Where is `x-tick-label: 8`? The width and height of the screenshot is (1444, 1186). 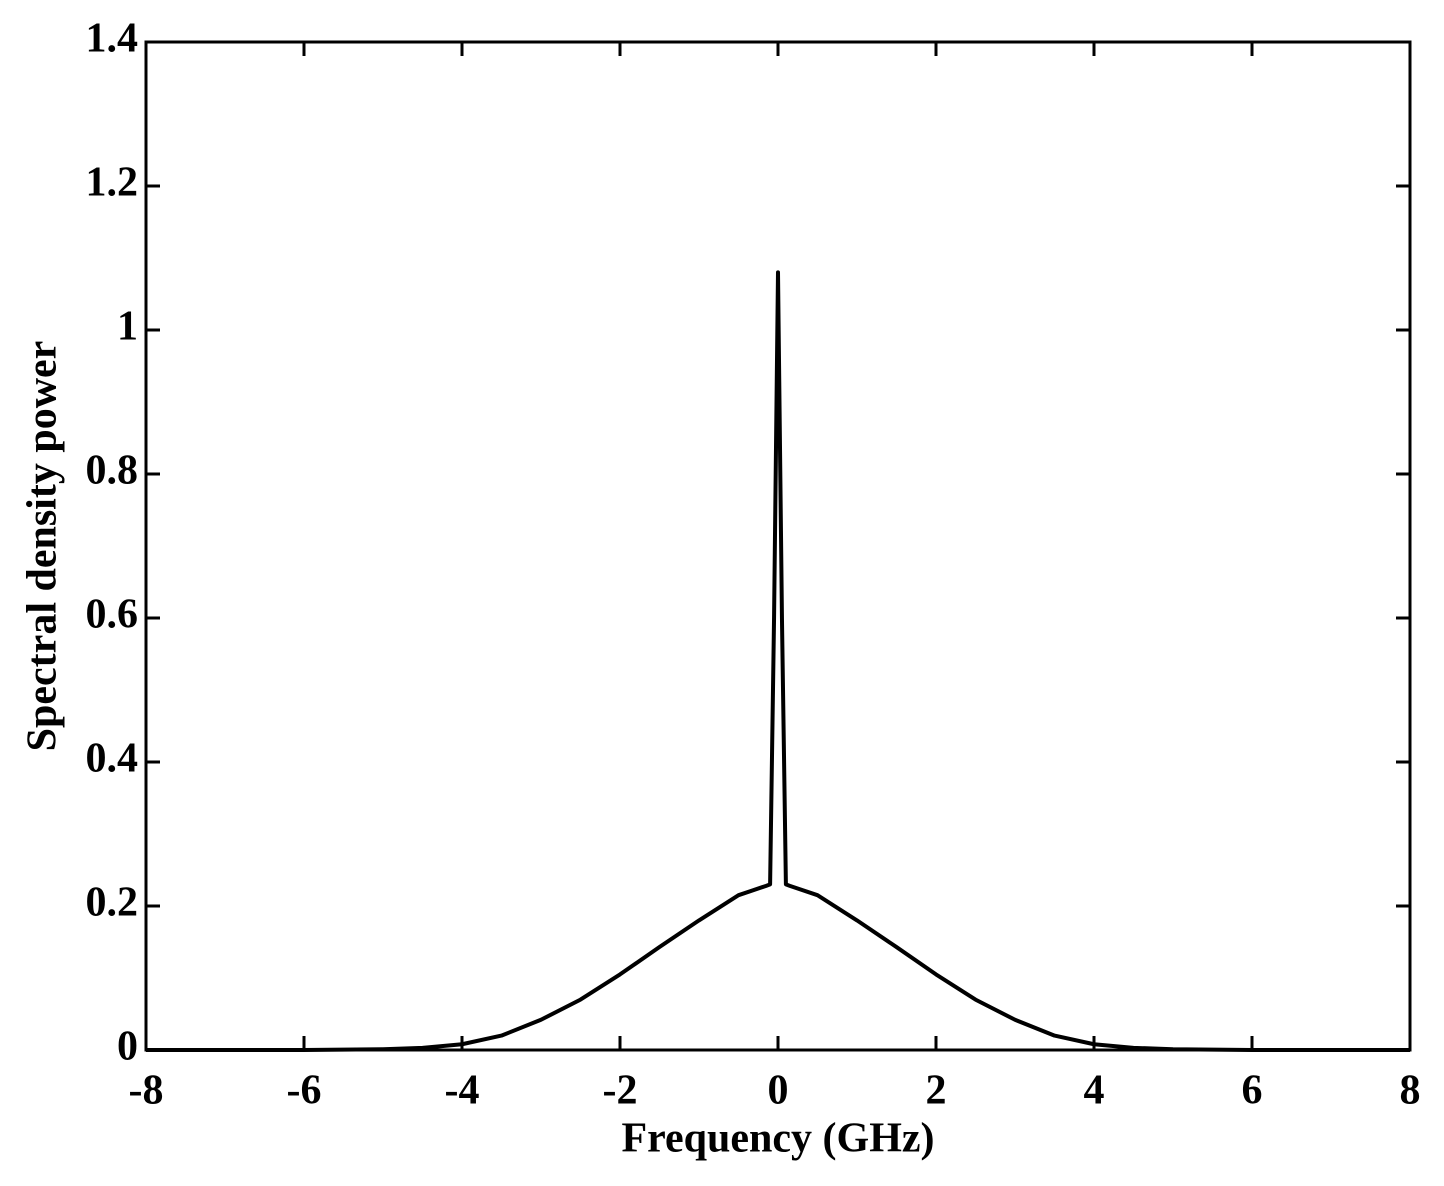
x-tick-label: 8 is located at coordinates (1410, 1091).